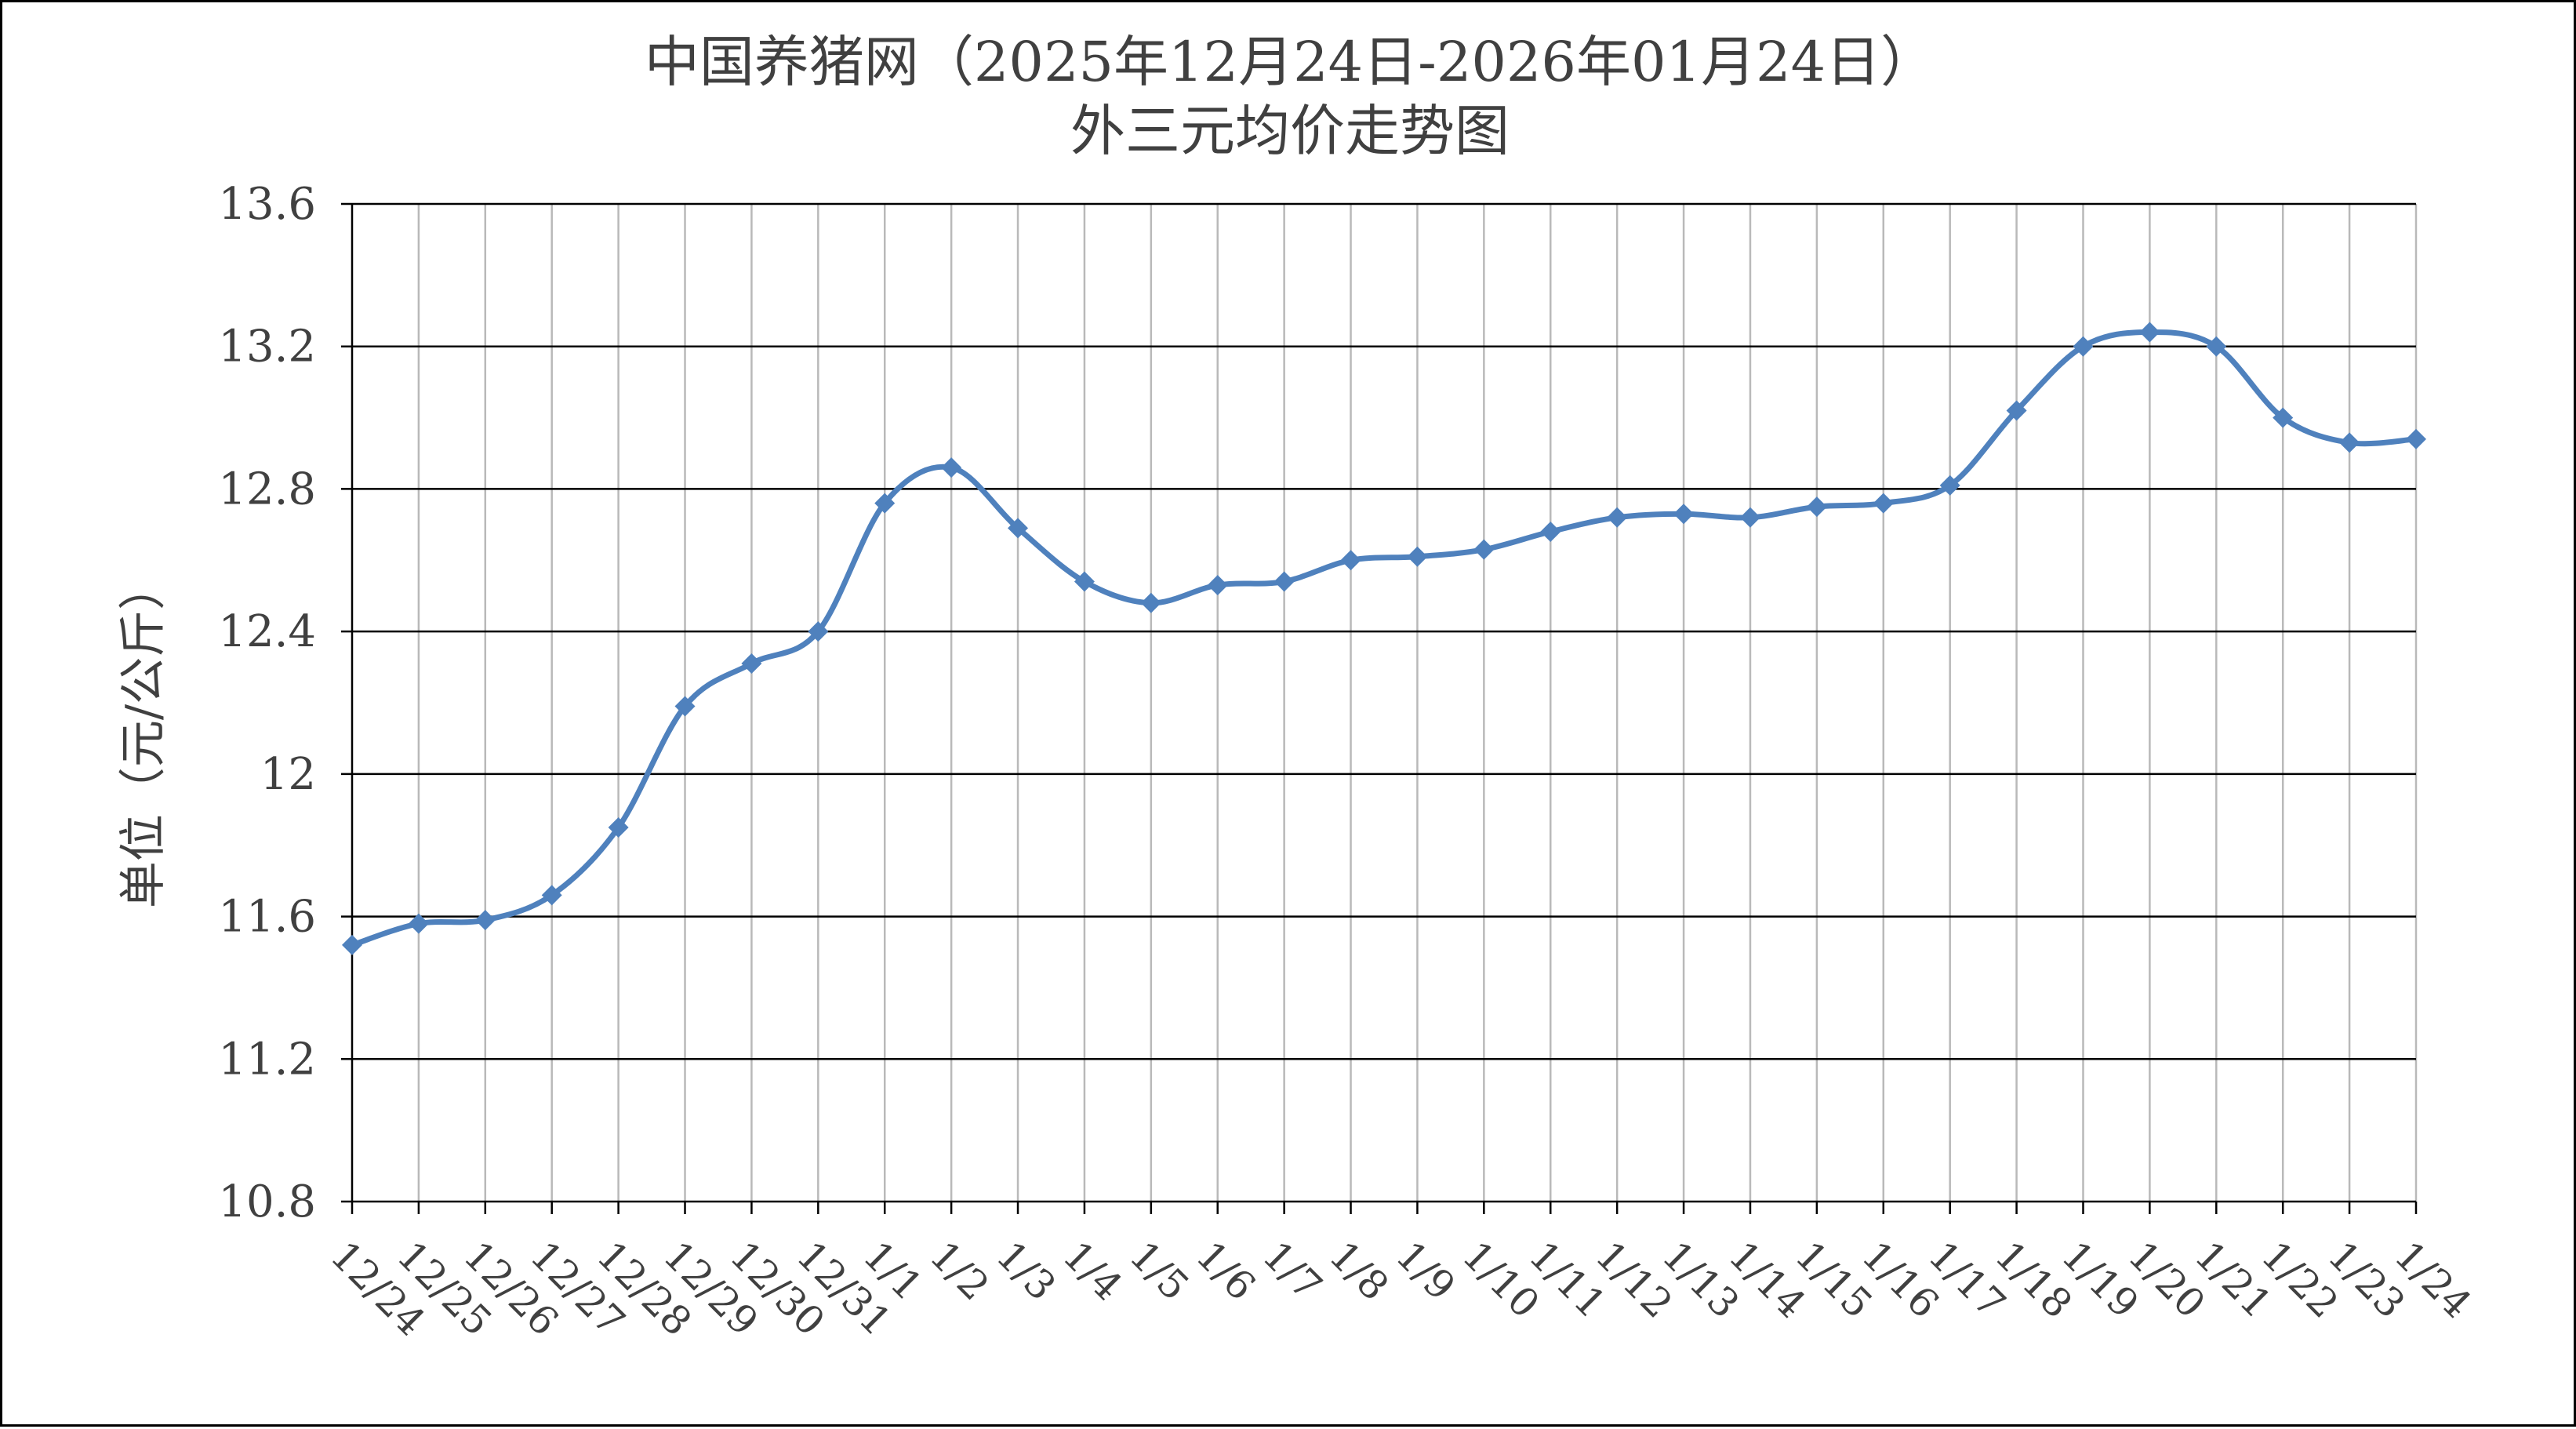 This screenshot has width=2576, height=1429. Describe the element at coordinates (267, 631) in the screenshot. I see `y-tick-label: 12.4` at that location.